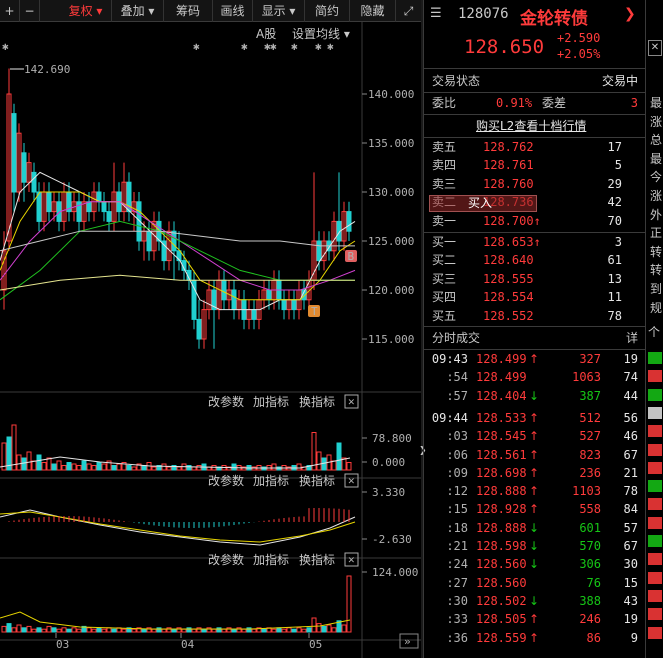  What do you see at coordinates (630, 600) in the screenshot?
I see `trade-count: 43` at bounding box center [630, 600].